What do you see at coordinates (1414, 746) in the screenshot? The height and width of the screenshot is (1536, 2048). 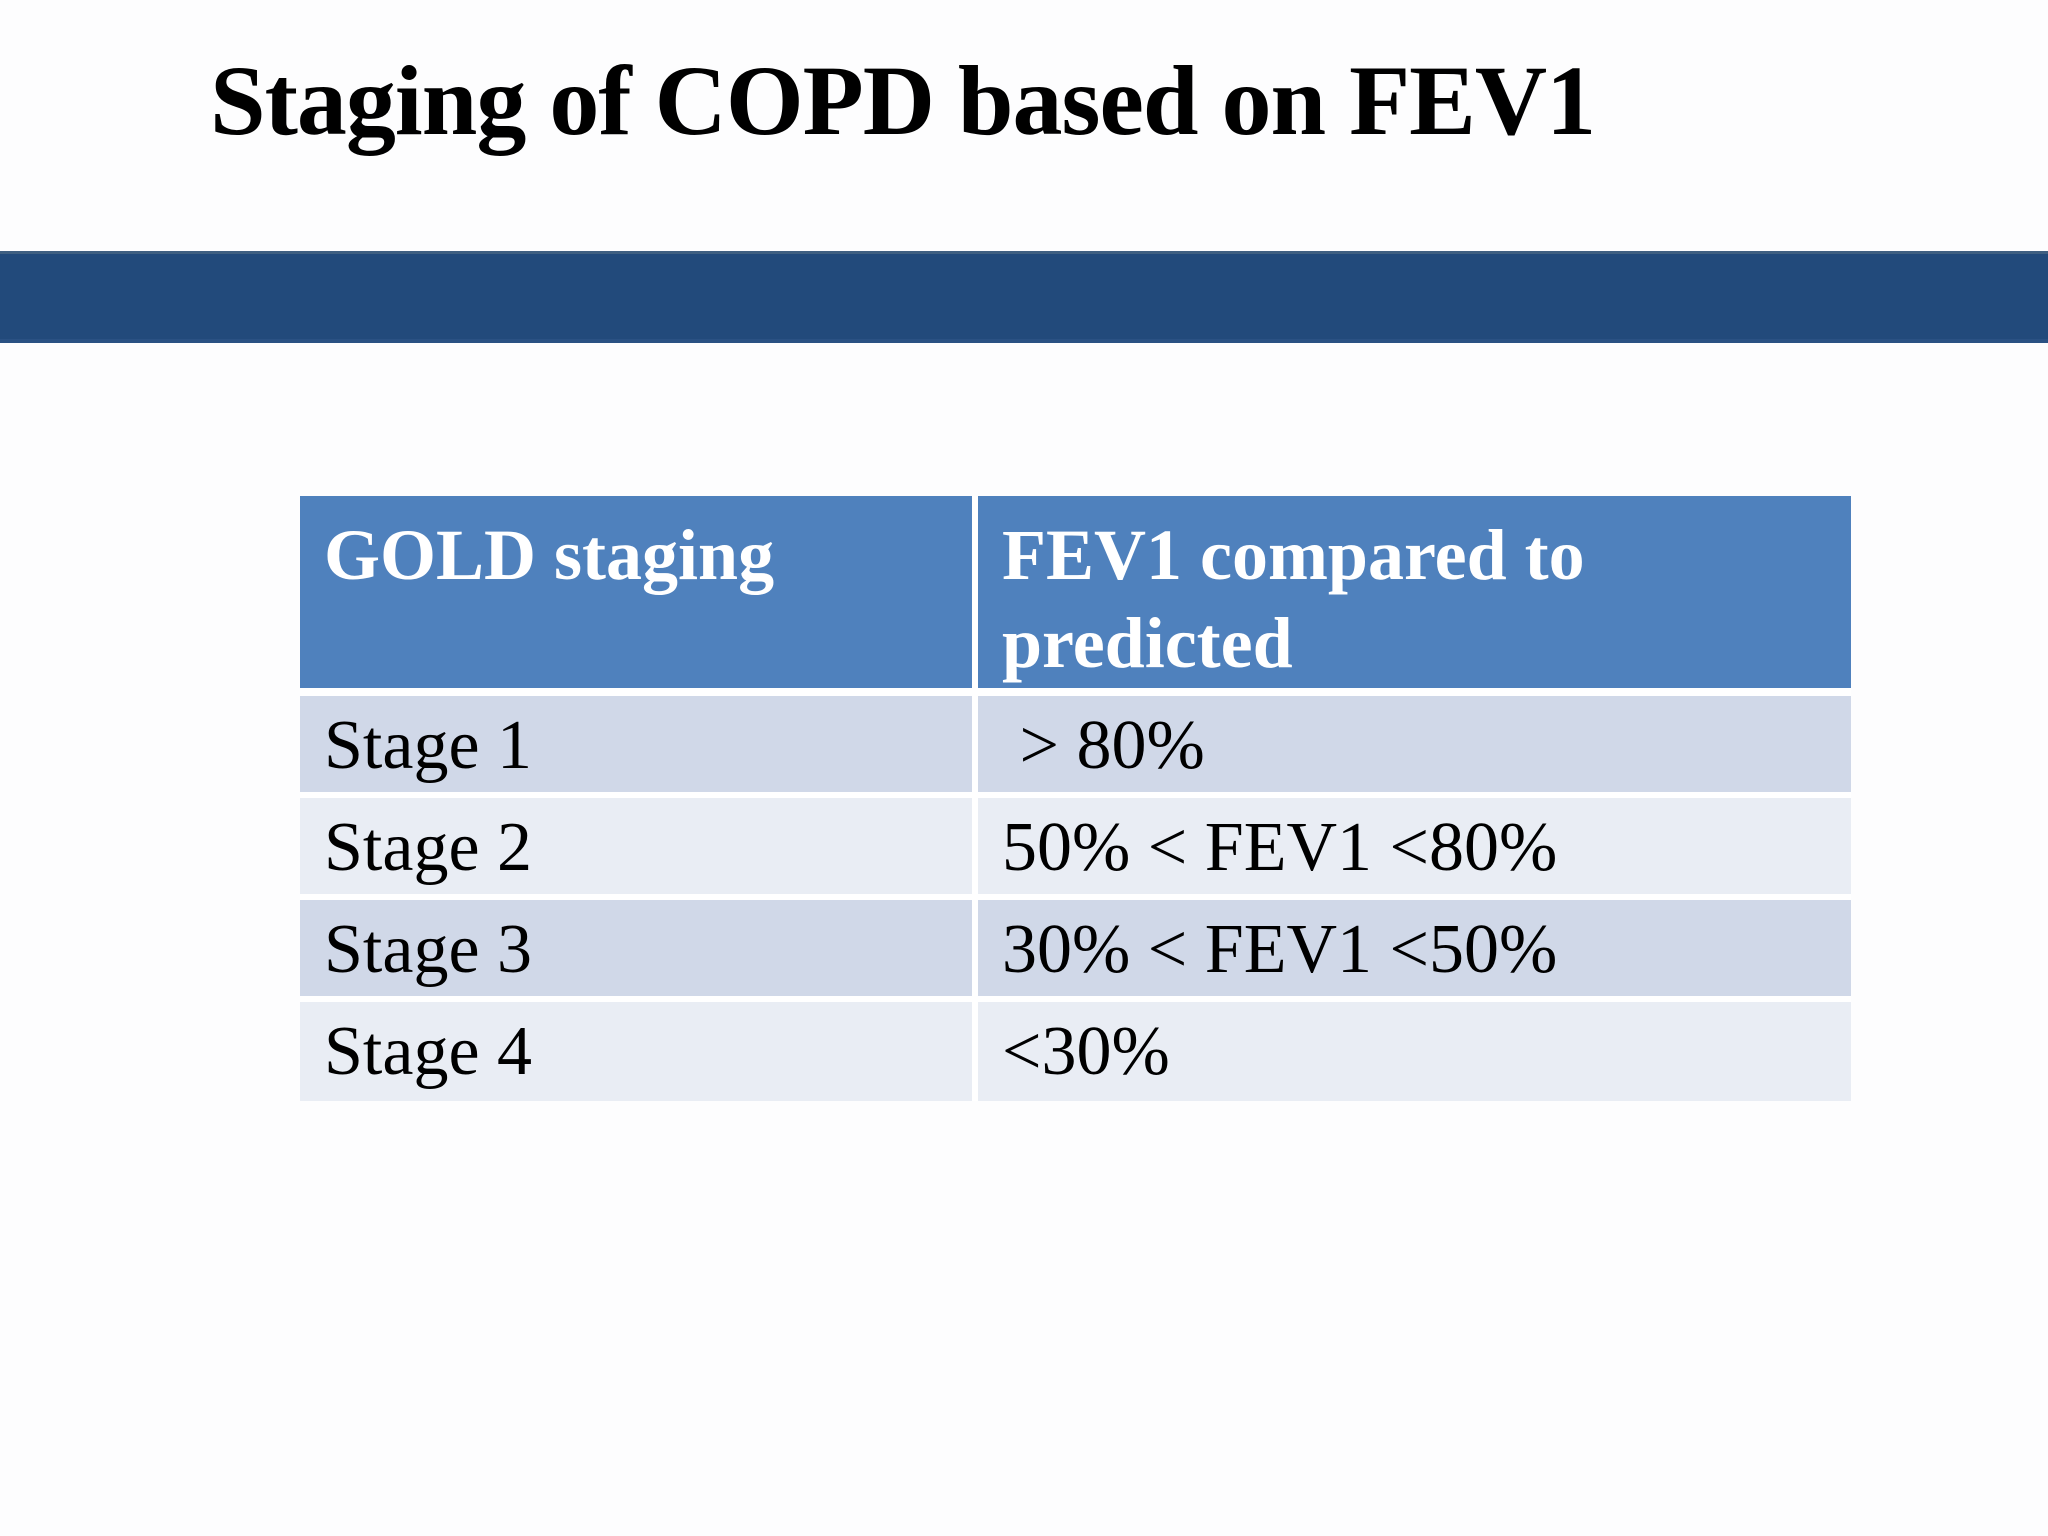 I see `fev1-cell: > 80%` at bounding box center [1414, 746].